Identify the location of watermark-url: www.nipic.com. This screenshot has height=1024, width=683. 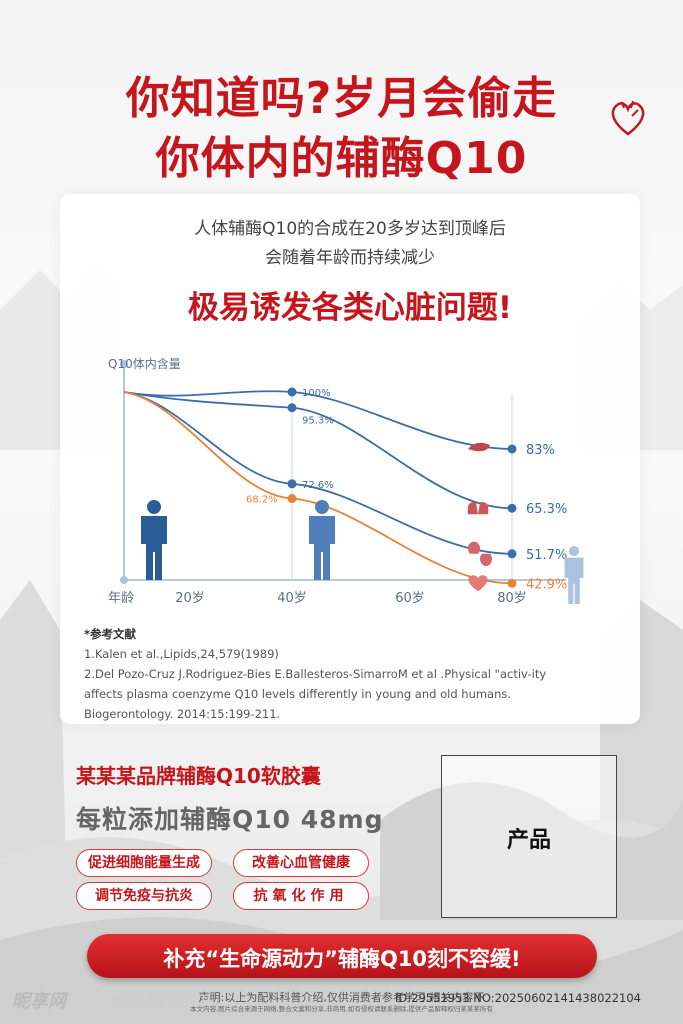
(161, 998).